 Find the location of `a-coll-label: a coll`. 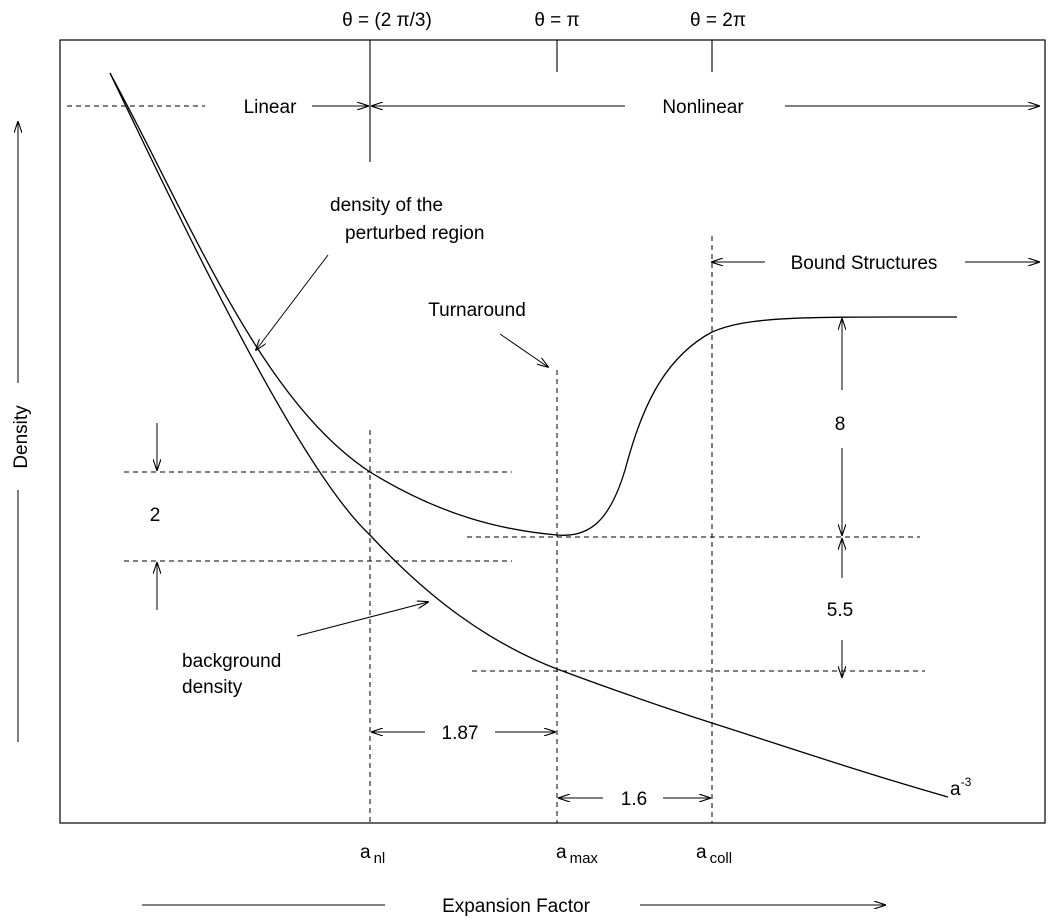

a-coll-label: a coll is located at coordinates (714, 854).